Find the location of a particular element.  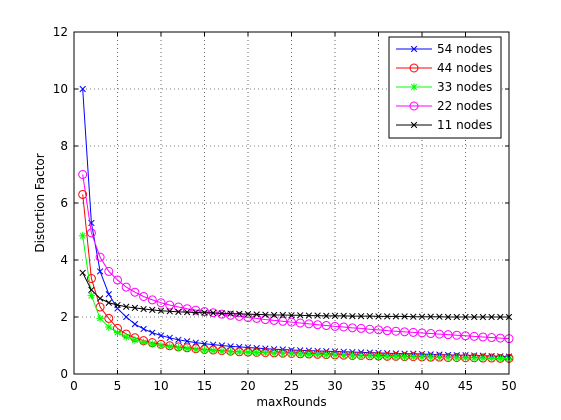

x-axis-label: maxRounds is located at coordinates (291, 402).